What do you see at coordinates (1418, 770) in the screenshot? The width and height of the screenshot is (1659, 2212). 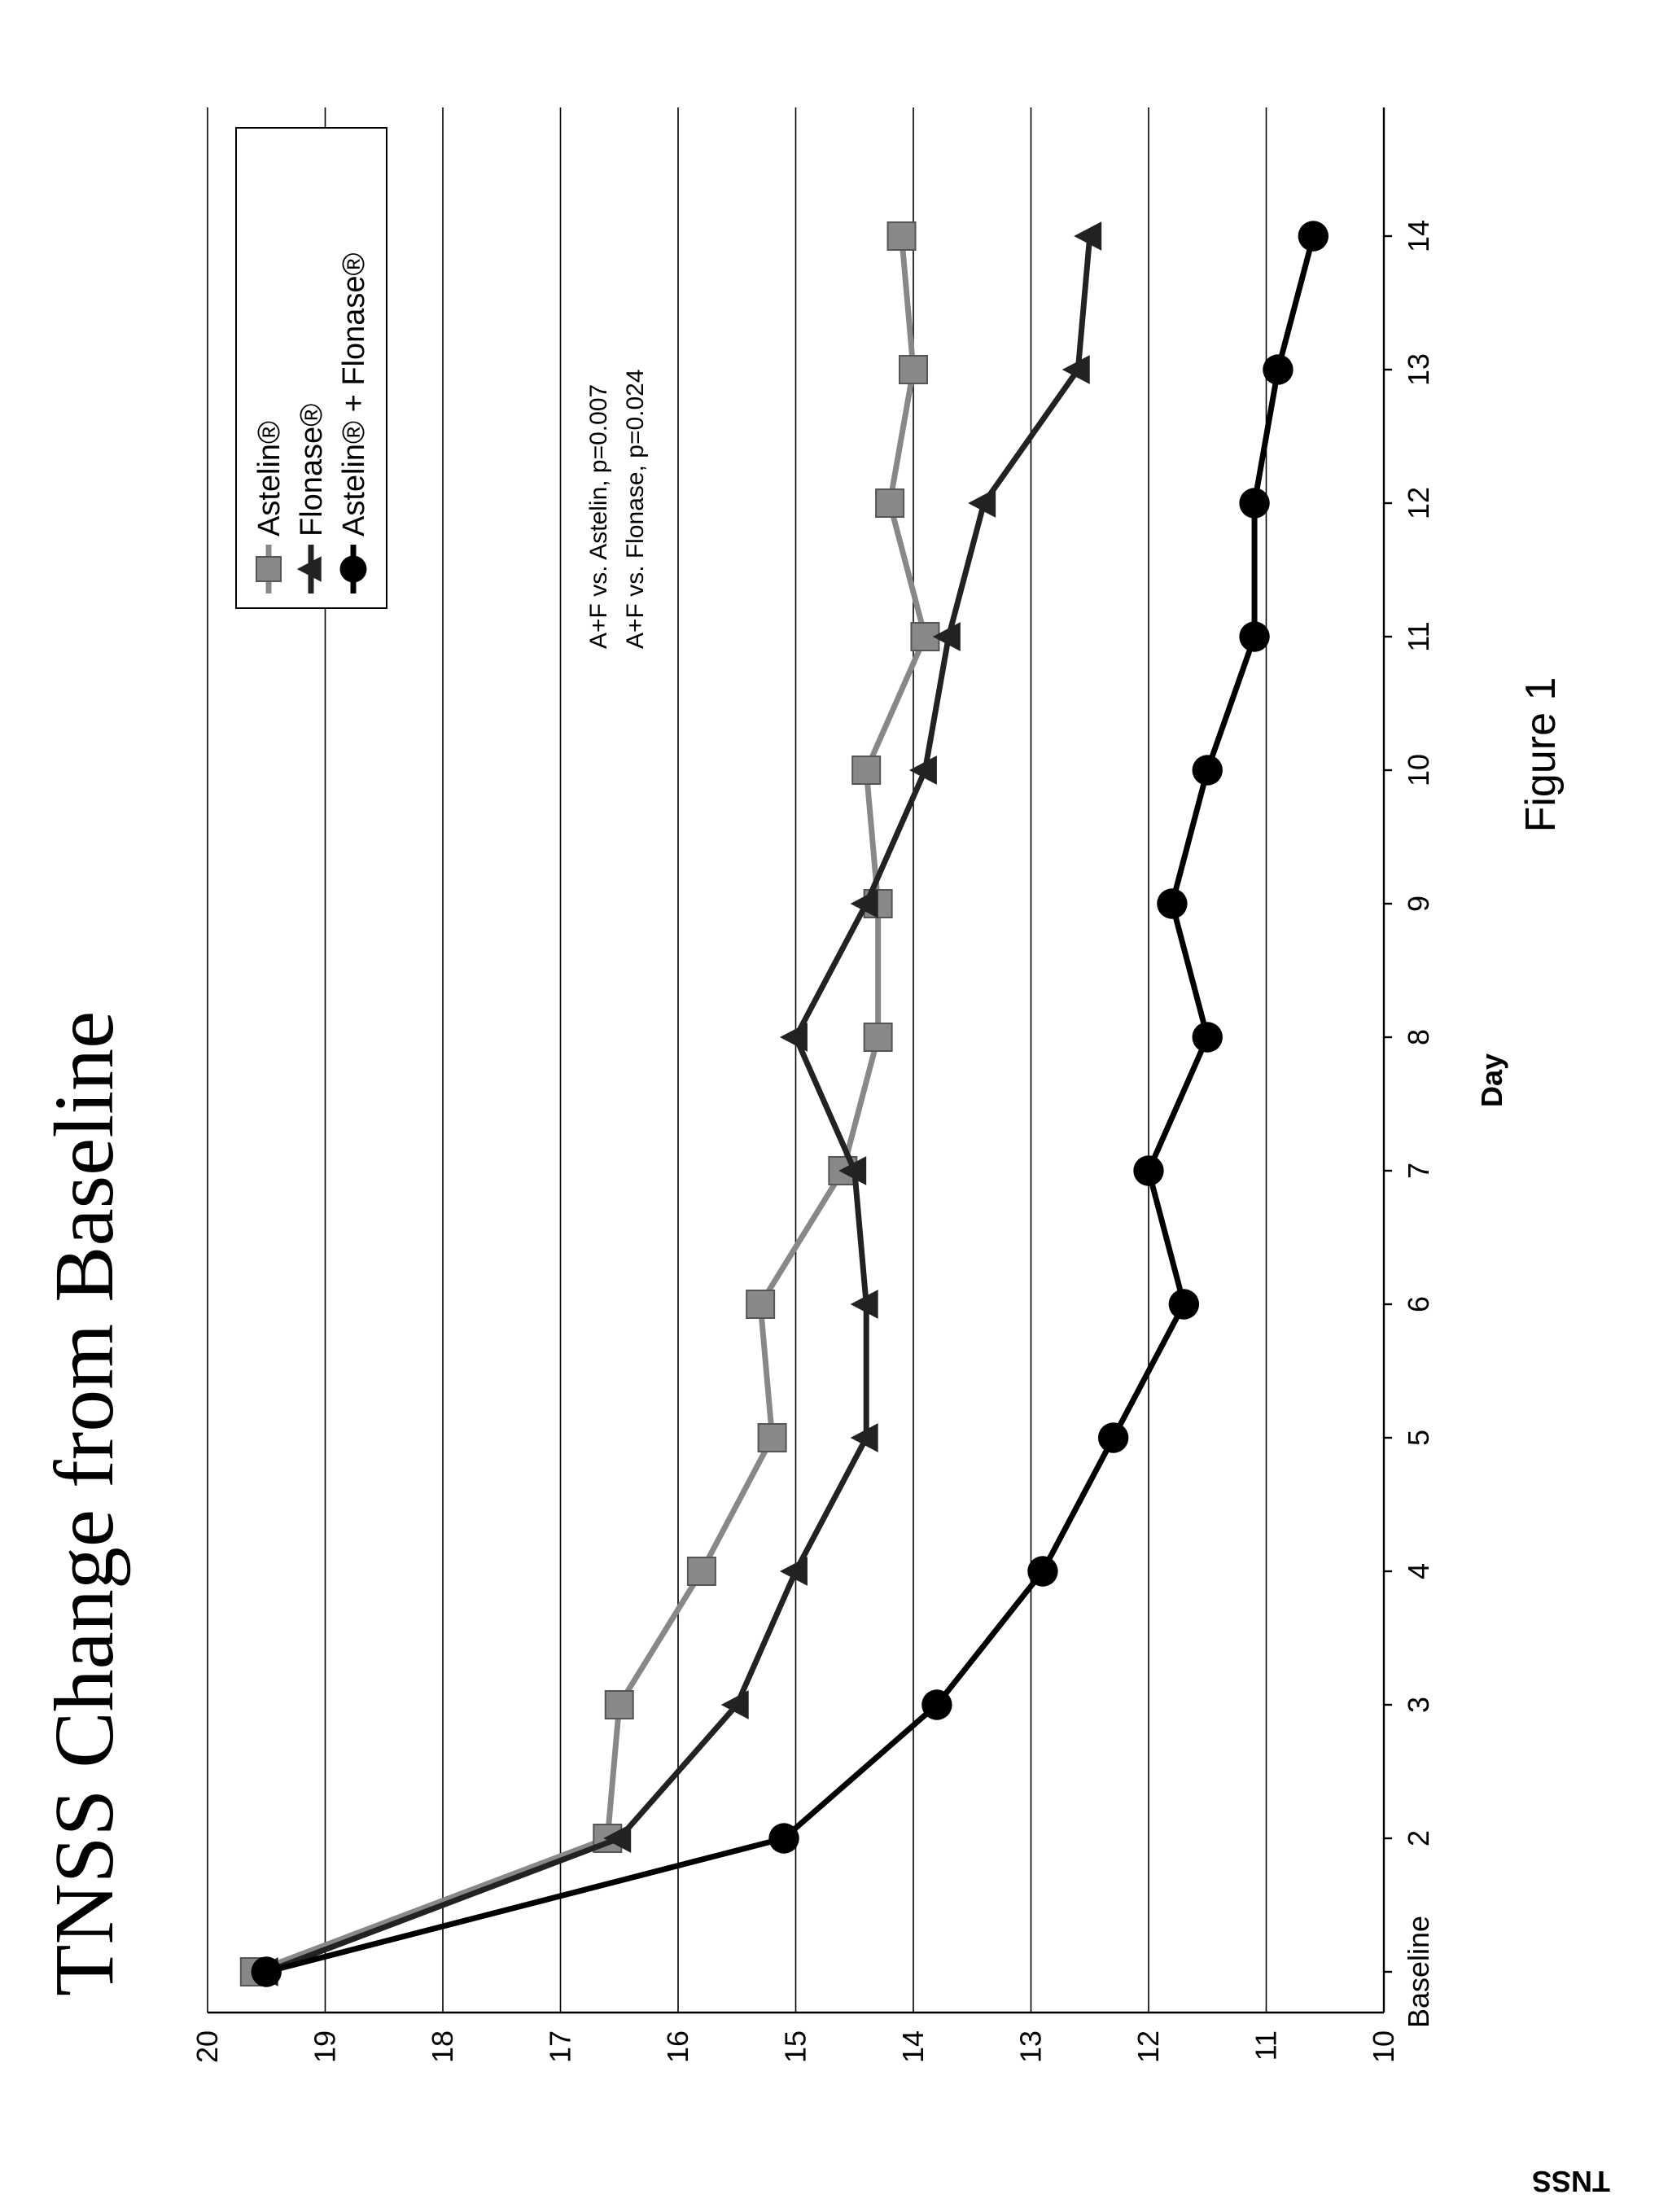 I see `x-tick-label: 10` at bounding box center [1418, 770].